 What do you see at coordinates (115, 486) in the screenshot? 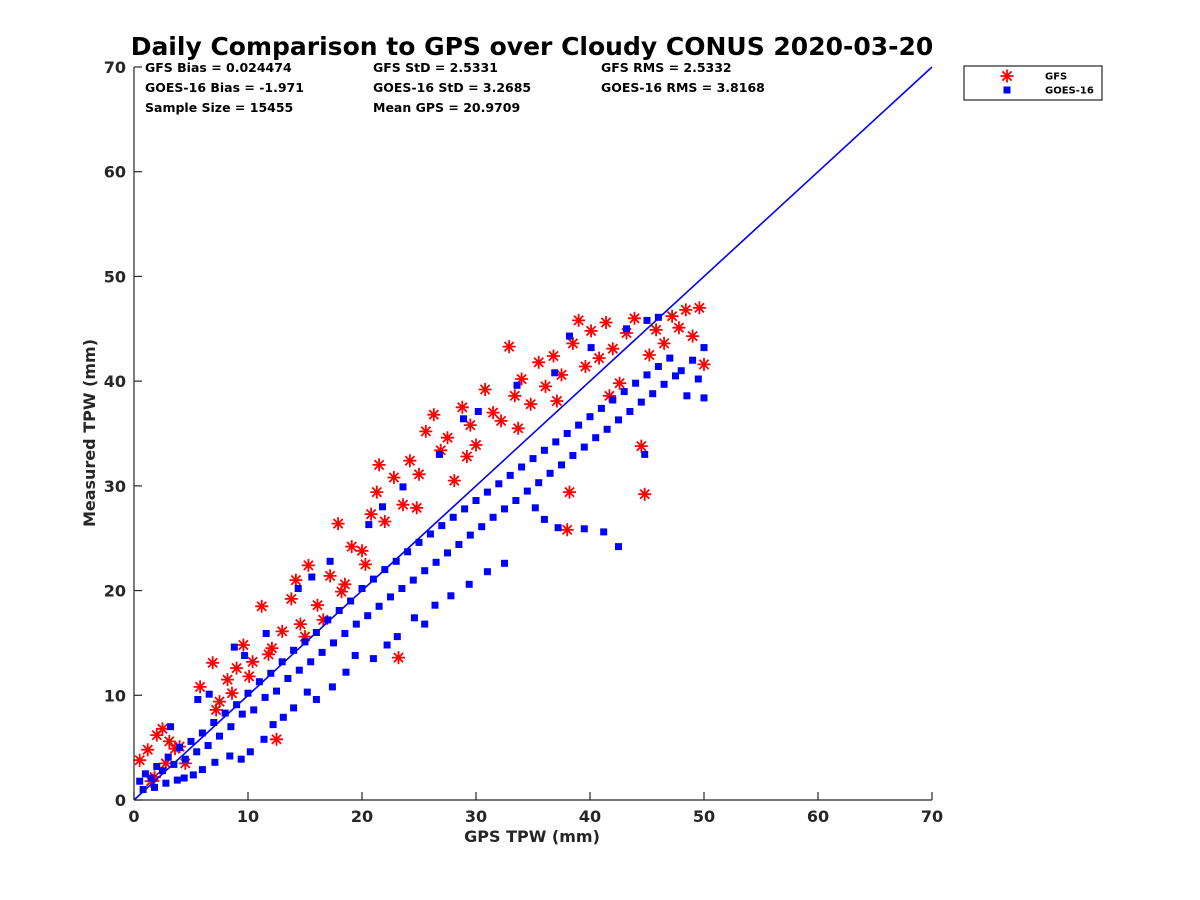
I see `y-tick-label: 30` at bounding box center [115, 486].